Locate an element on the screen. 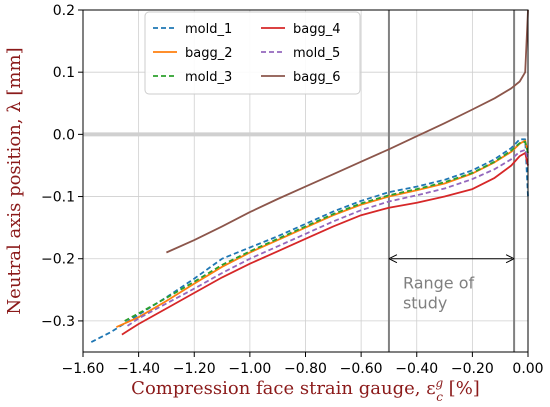 The image size is (550, 407). legend-label-bagg_6: bagg_6 is located at coordinates (317, 77).